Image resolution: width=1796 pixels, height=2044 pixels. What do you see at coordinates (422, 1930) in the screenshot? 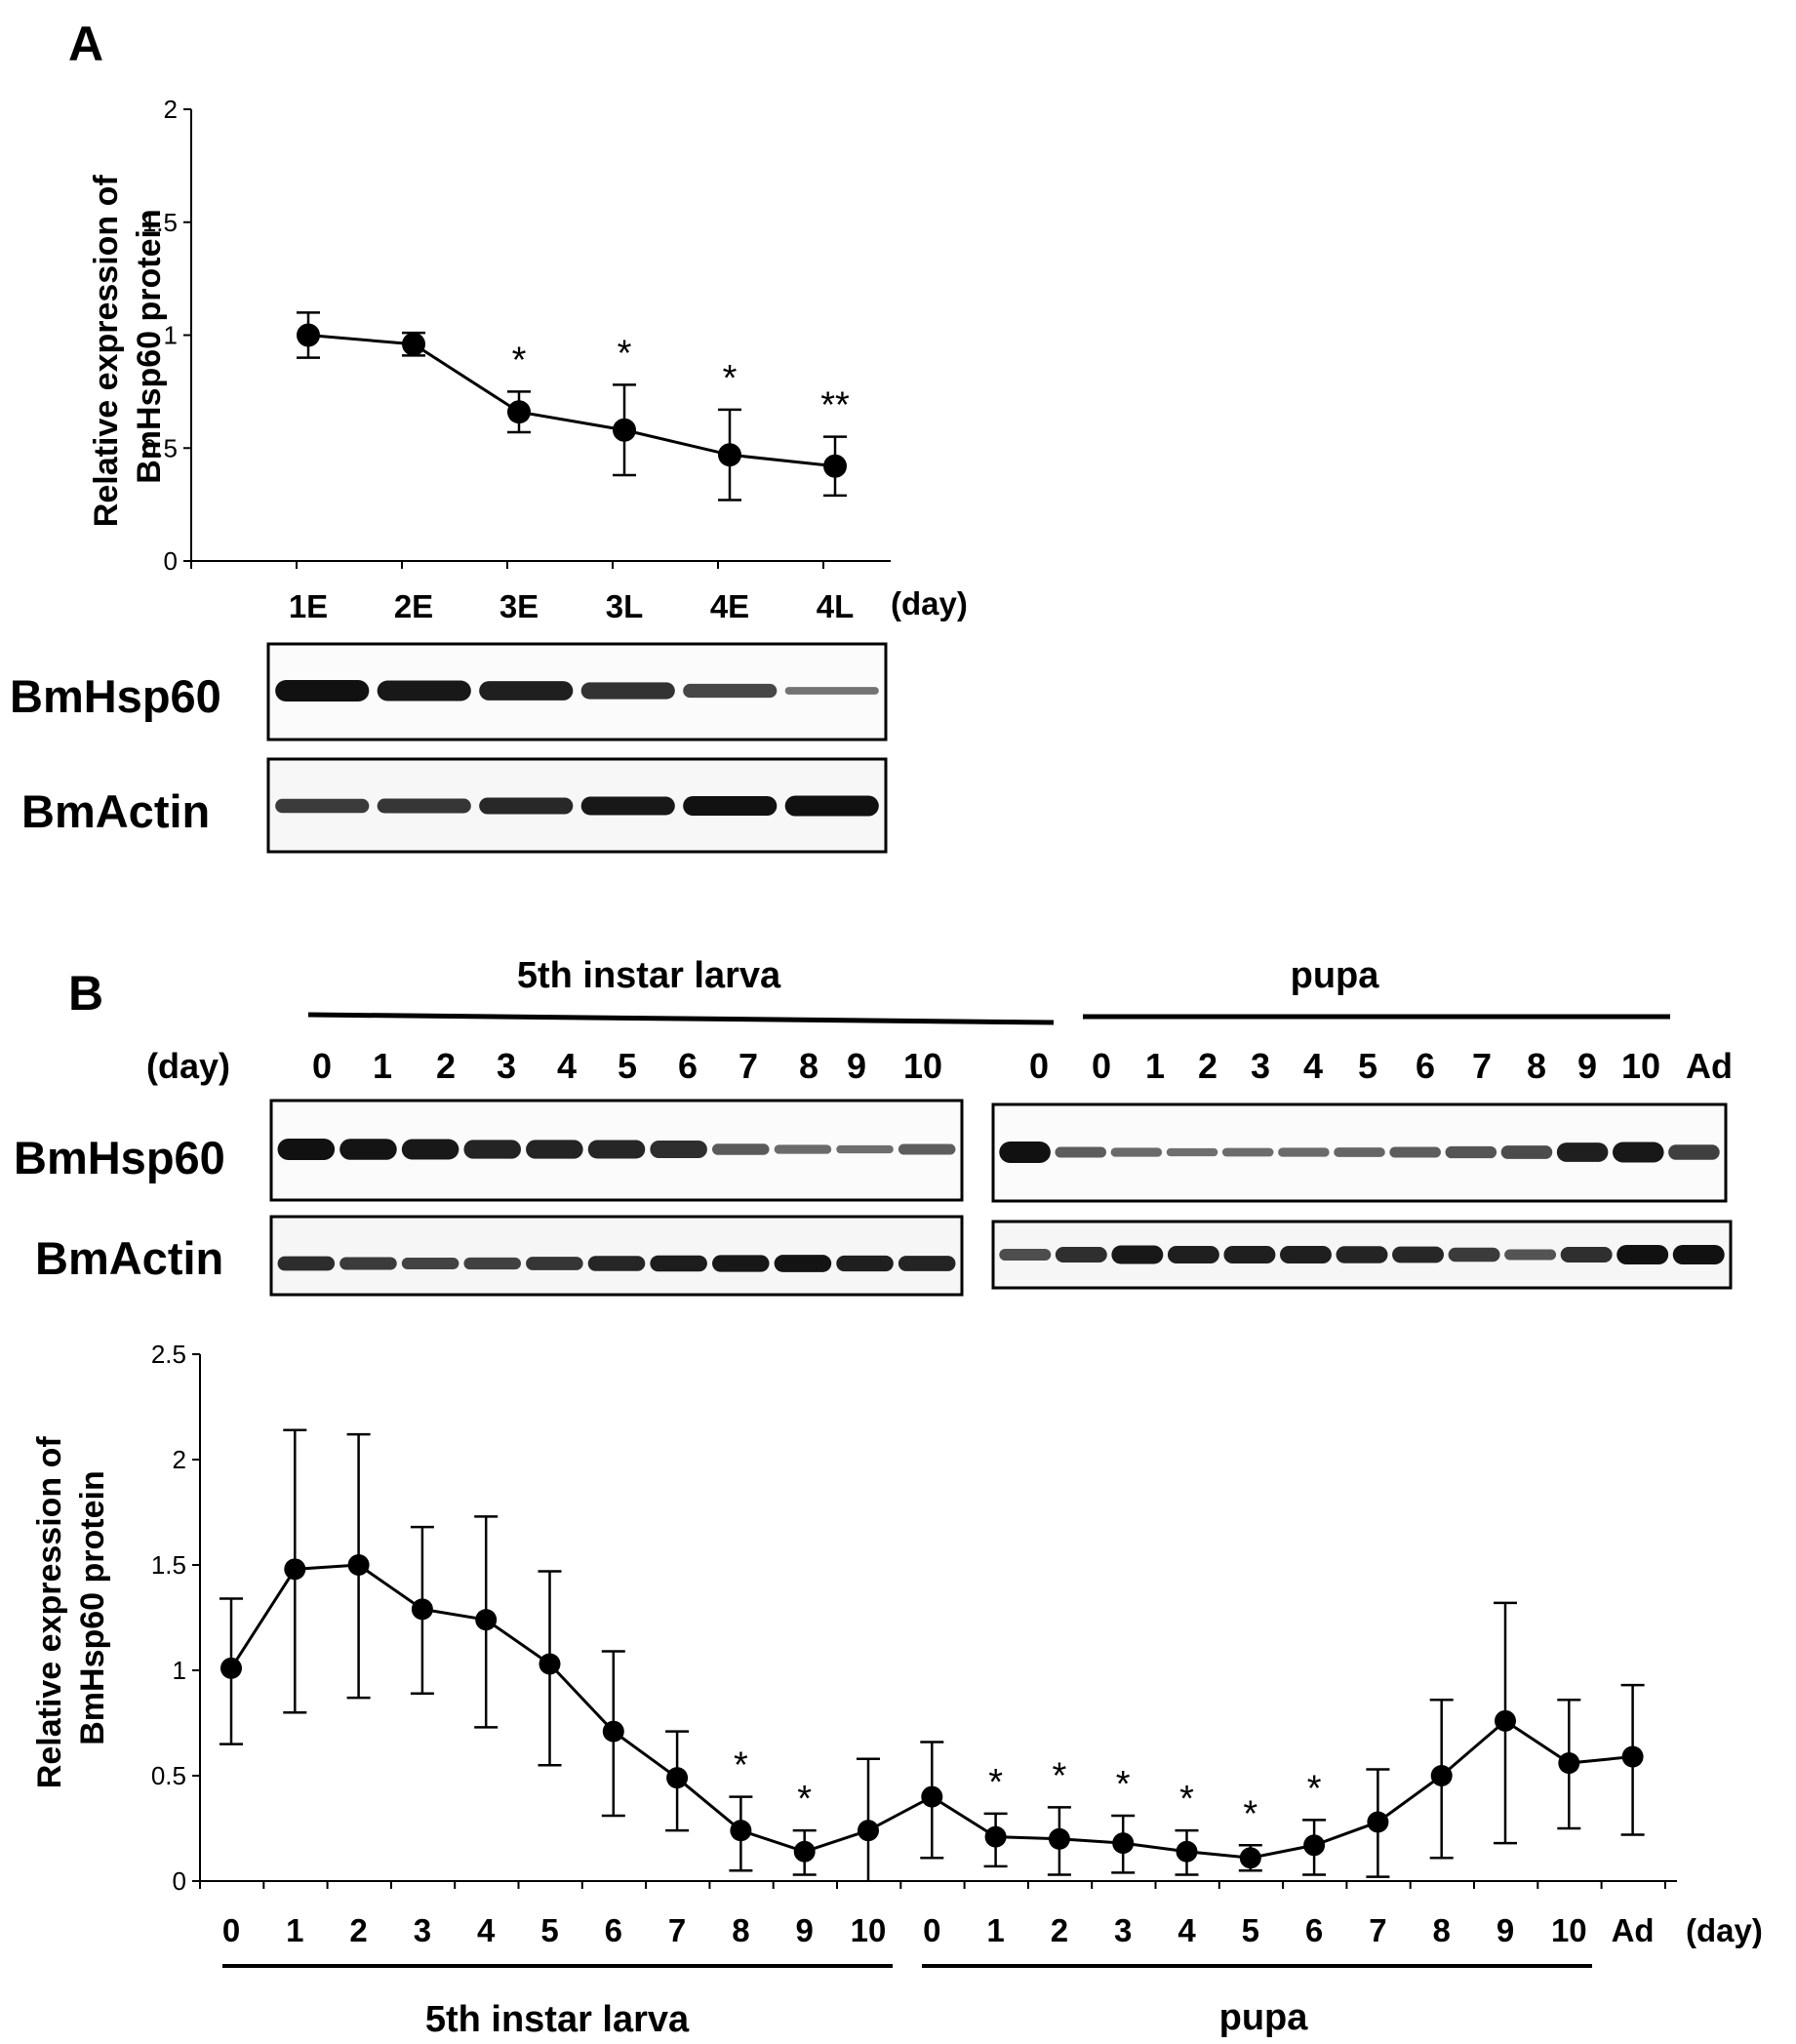
I see `chart-b-category-label: 3` at bounding box center [422, 1930].